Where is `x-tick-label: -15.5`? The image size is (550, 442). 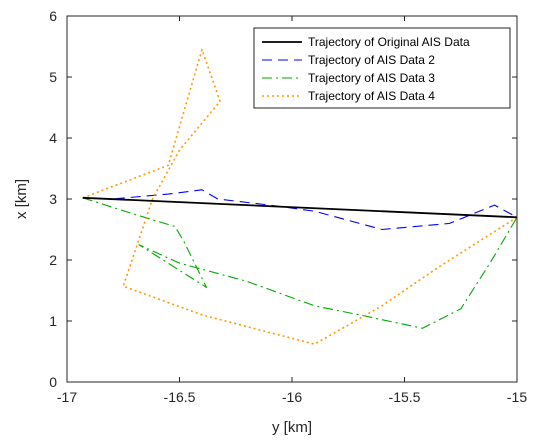
x-tick-label: -15.5 is located at coordinates (405, 397).